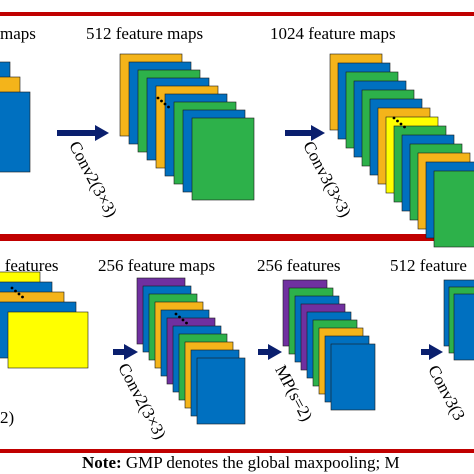 This screenshot has height=474, width=474. Describe the element at coordinates (432, 352) in the screenshot. I see `arrow-conv3-bottom` at that location.